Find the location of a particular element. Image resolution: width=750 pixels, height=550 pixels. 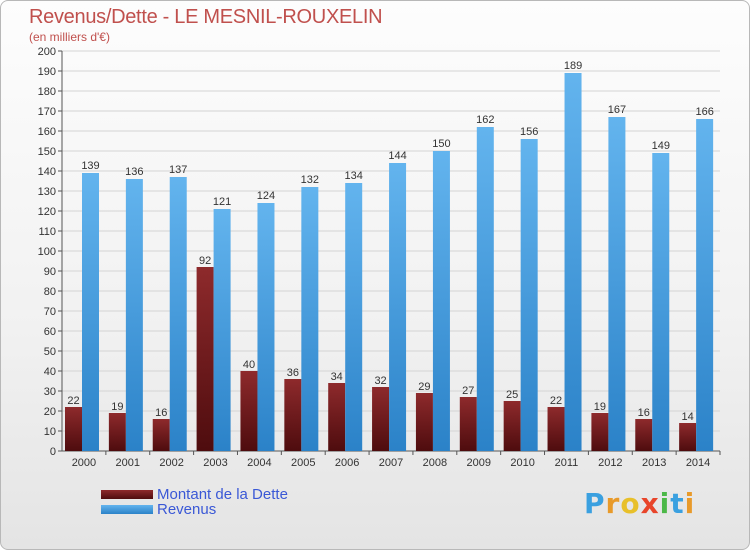

data-label-dette: 27 is located at coordinates (468, 391).